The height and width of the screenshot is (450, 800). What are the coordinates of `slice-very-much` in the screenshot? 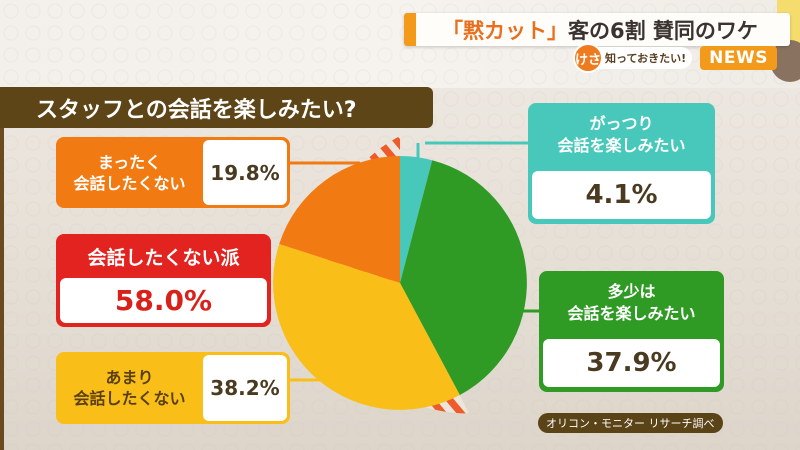 It's located at (416, 219).